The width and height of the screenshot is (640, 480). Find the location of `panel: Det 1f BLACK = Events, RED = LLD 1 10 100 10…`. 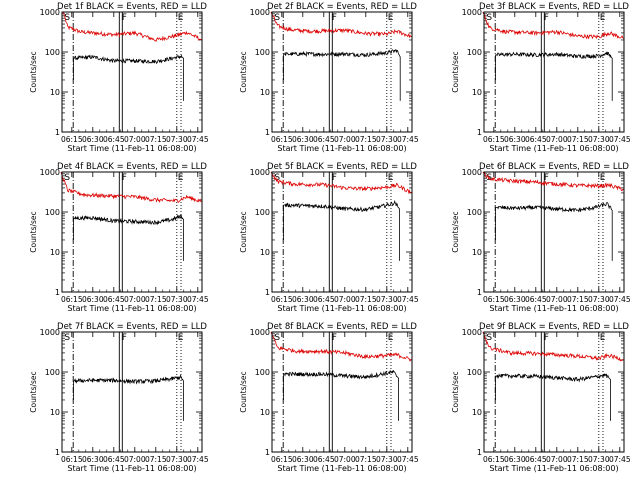

panel: Det 1f BLACK = Events, RED = LLD 1 10 100 10… is located at coordinates (119, 77).